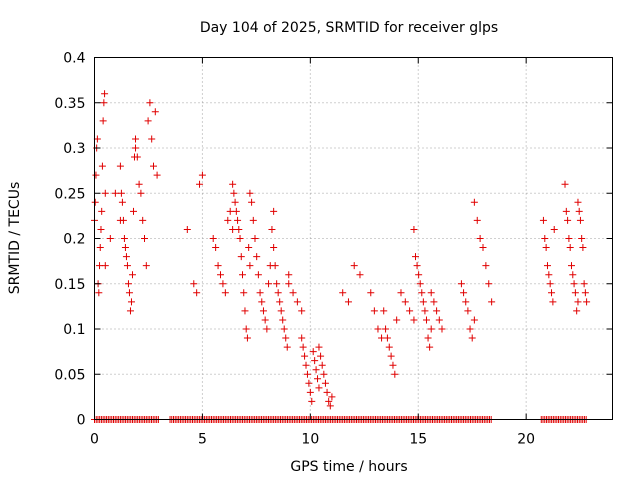 Image resolution: width=640 pixels, height=480 pixels. What do you see at coordinates (81, 421) in the screenshot?
I see `y-tick-label: 0` at bounding box center [81, 421].